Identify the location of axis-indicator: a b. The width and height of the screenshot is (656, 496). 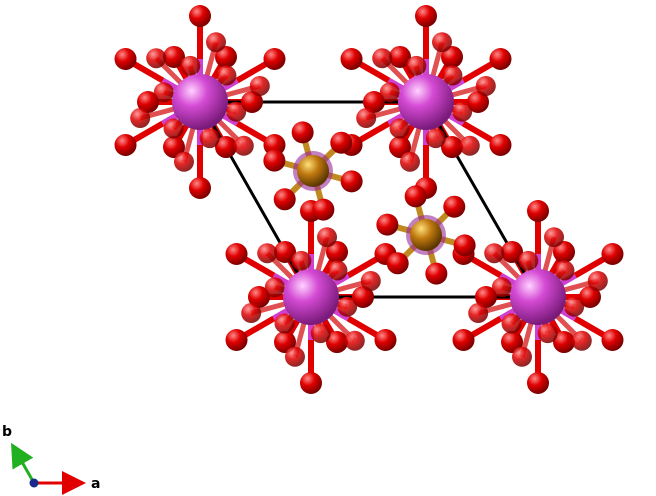
(51, 459).